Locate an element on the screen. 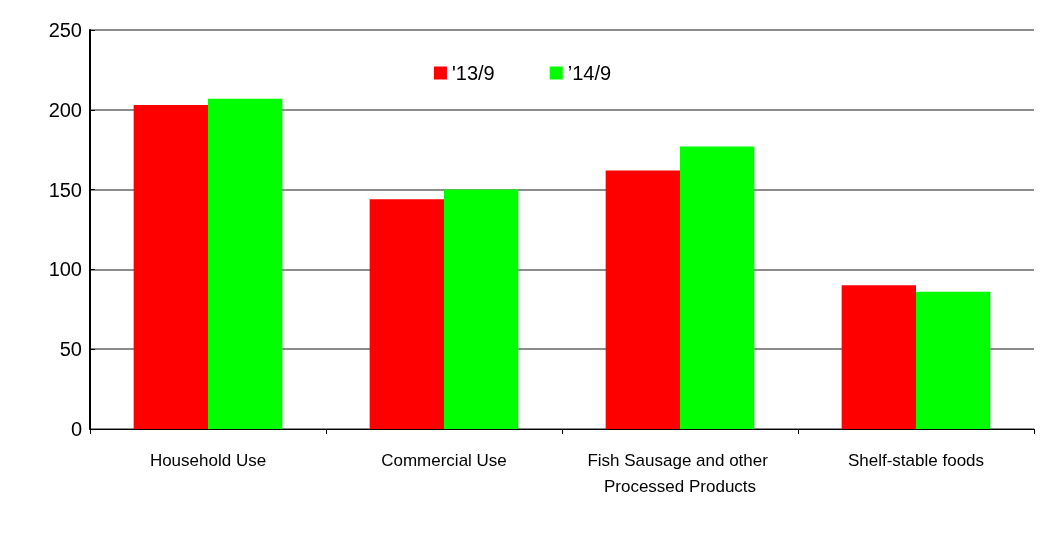 The image size is (1045, 537). x-tick-label: Household Use is located at coordinates (208, 460).